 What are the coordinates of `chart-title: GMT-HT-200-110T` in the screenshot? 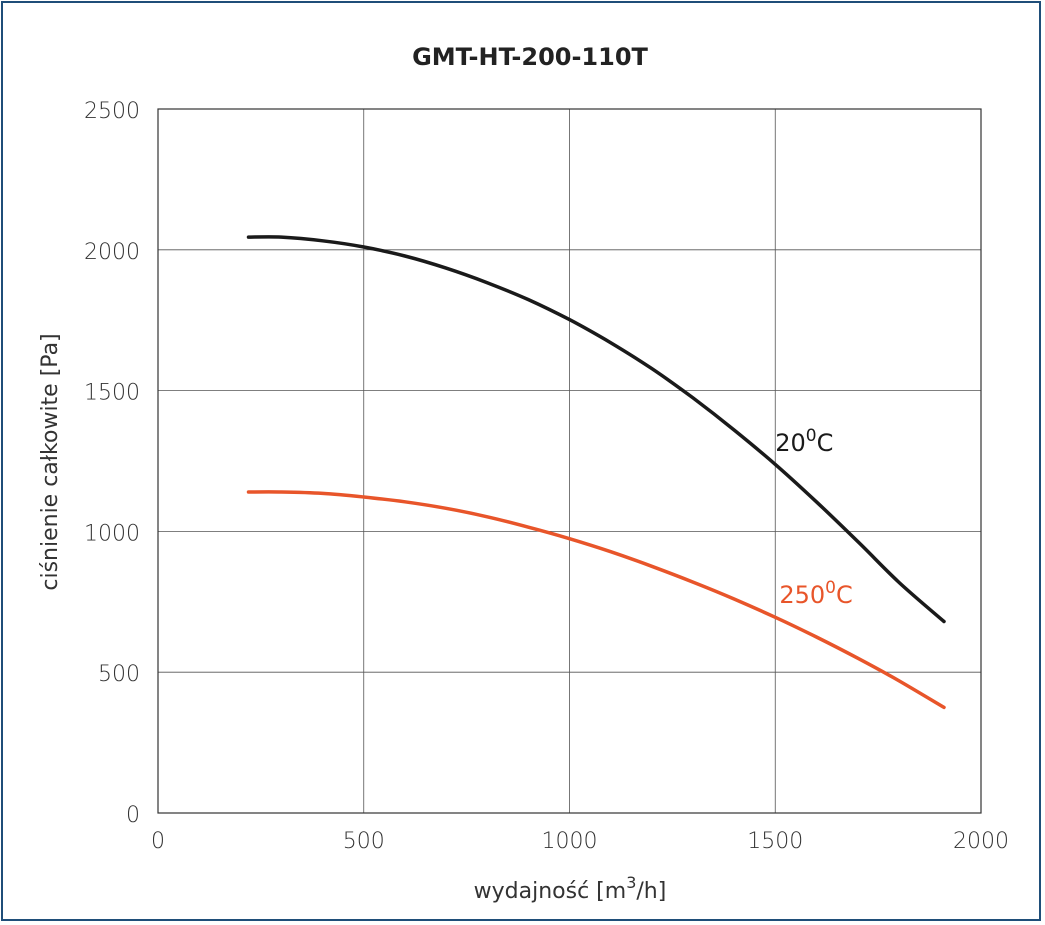 It's located at (530, 57).